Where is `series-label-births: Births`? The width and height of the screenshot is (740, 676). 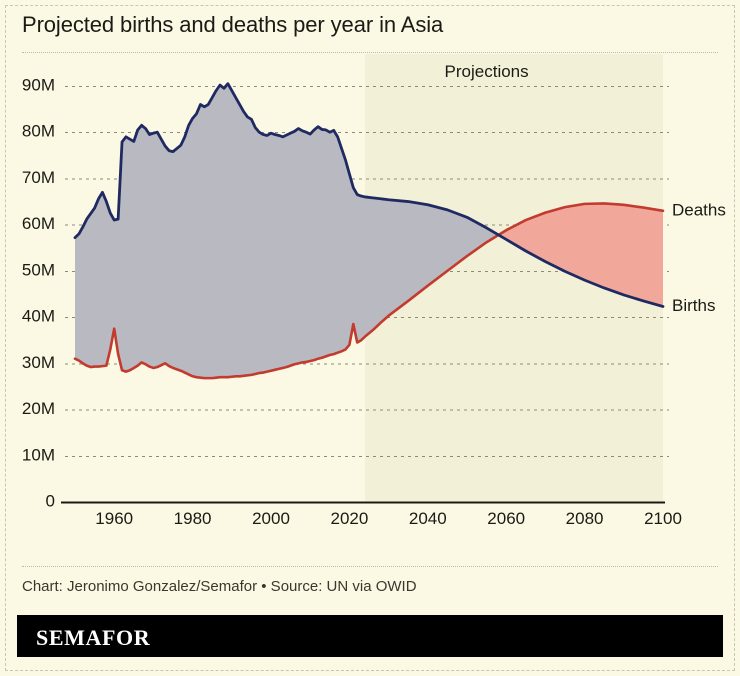
series-label-births: Births is located at coordinates (693, 305).